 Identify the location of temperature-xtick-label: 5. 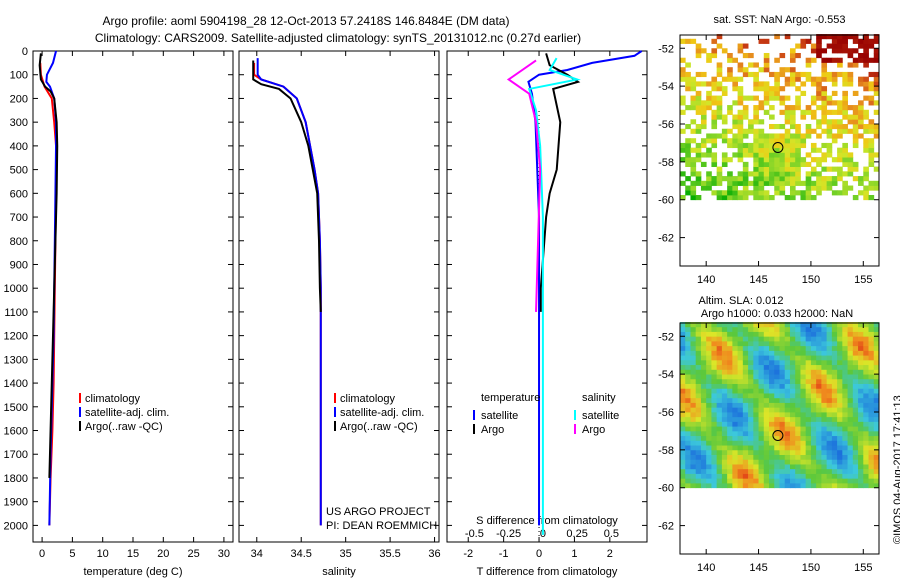
(72, 554).